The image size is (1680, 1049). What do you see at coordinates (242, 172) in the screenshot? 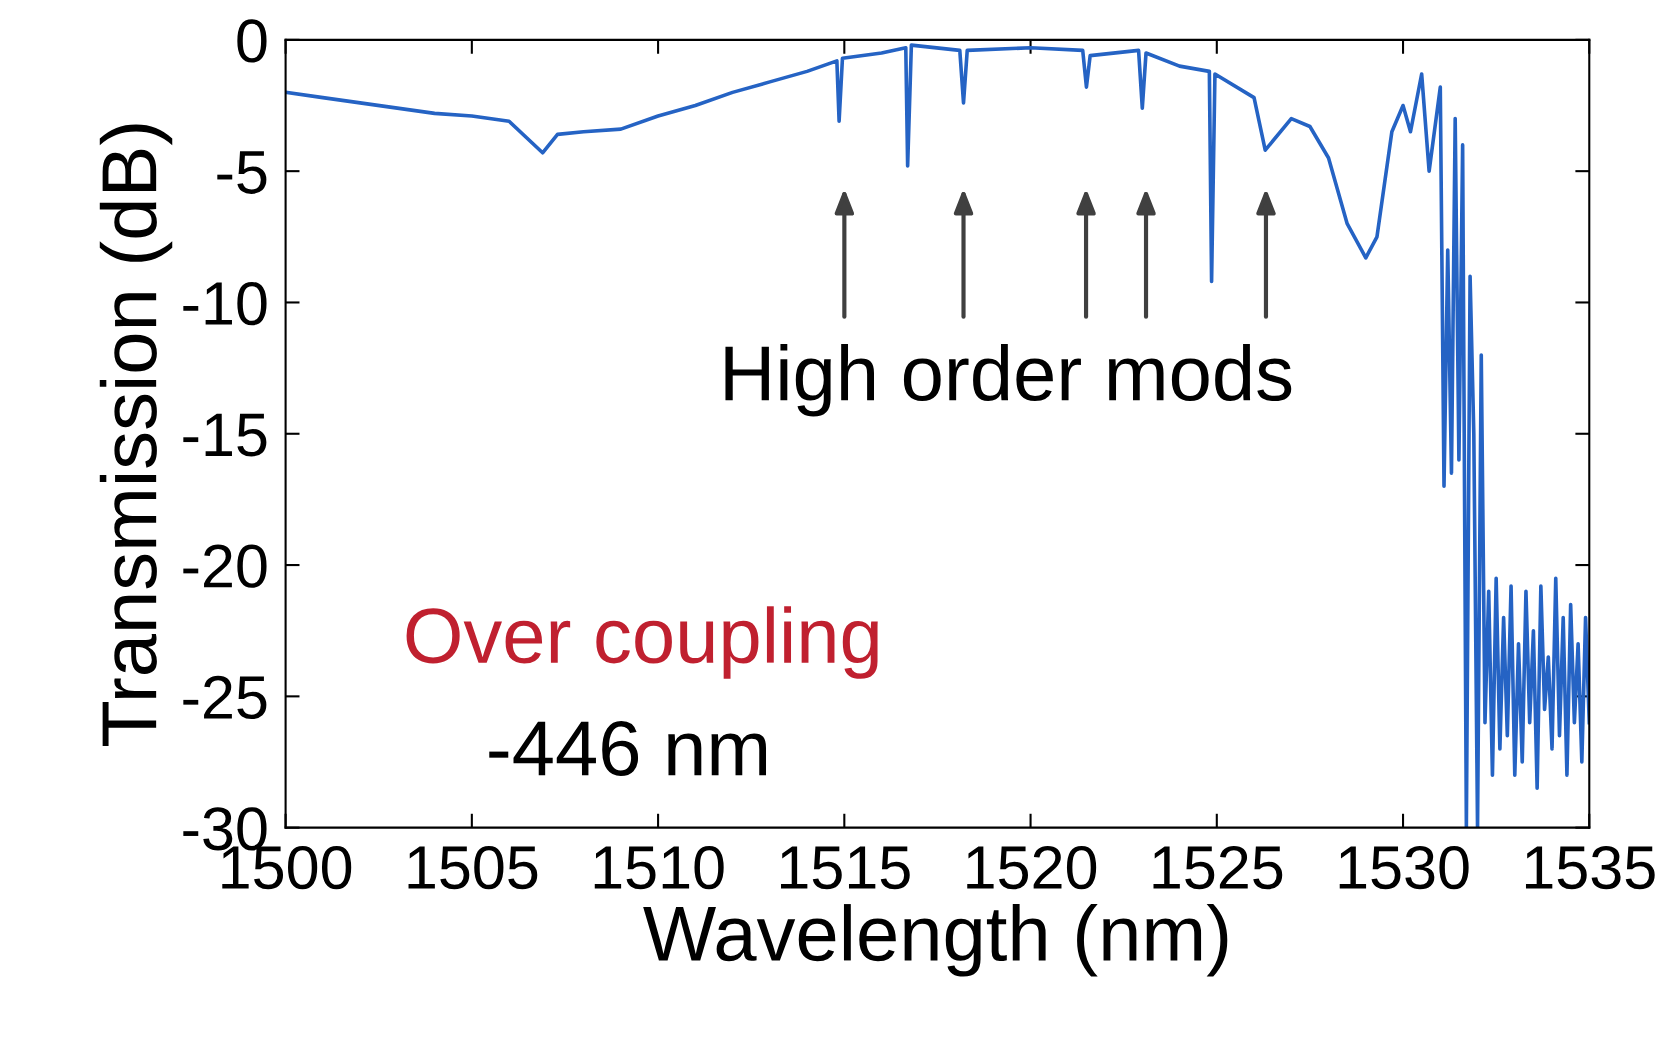
I see `y-tick-label: -5` at bounding box center [242, 172].